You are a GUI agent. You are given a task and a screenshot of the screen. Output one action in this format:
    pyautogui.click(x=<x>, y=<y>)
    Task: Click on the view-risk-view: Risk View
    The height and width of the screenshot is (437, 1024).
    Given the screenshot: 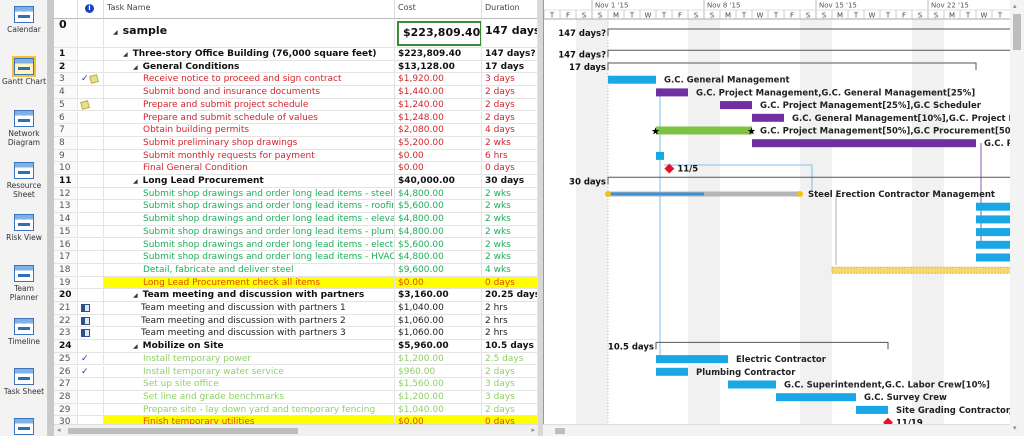 What is the action you would take?
    pyautogui.click(x=24, y=228)
    